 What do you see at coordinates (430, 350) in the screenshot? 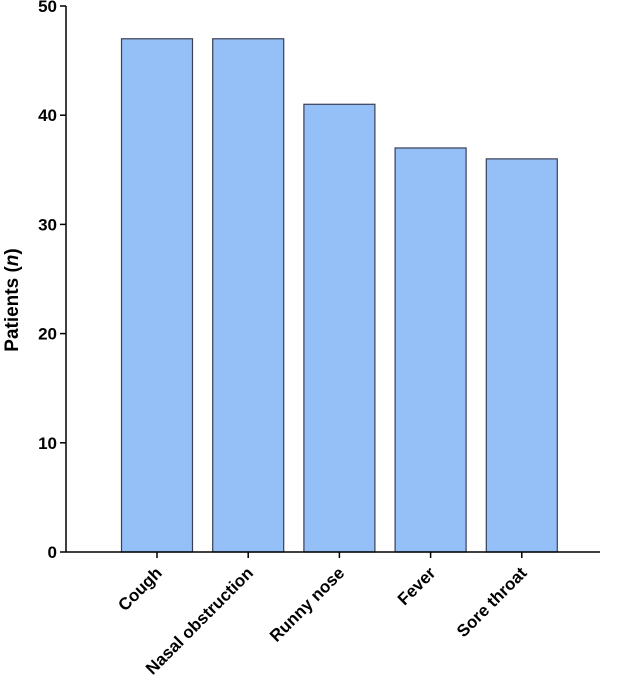
I see `bar-fever` at bounding box center [430, 350].